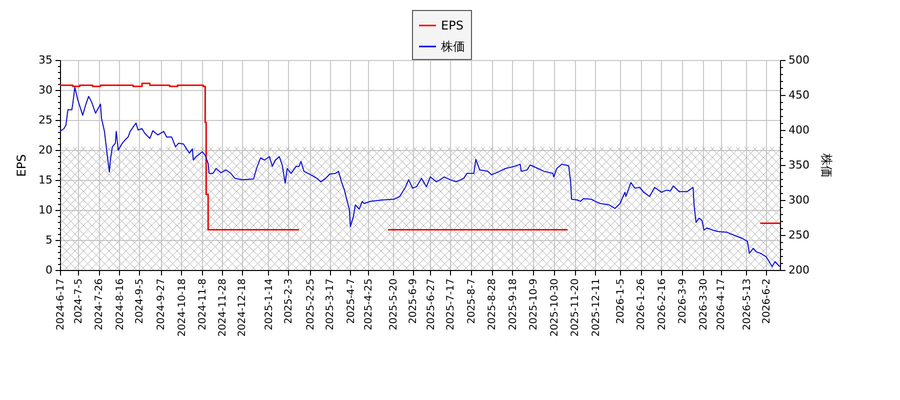 The image size is (900, 400). Describe the element at coordinates (45, 150) in the screenshot. I see `y-tick-label: 20` at that location.